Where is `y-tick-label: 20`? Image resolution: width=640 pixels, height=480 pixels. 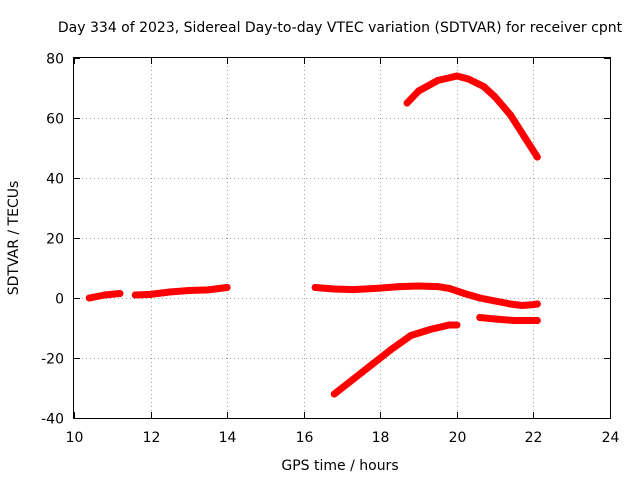 y-tick-label: 20 is located at coordinates (55, 240).